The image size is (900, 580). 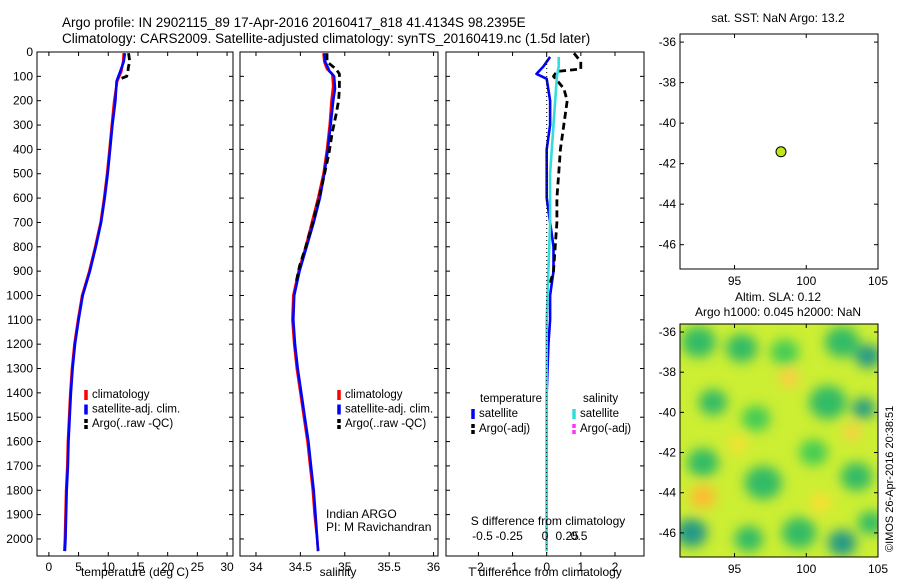 I want to click on imos-stamp: ©IMOS 26-Apr-2016 20:38:51, so click(x=890, y=479).